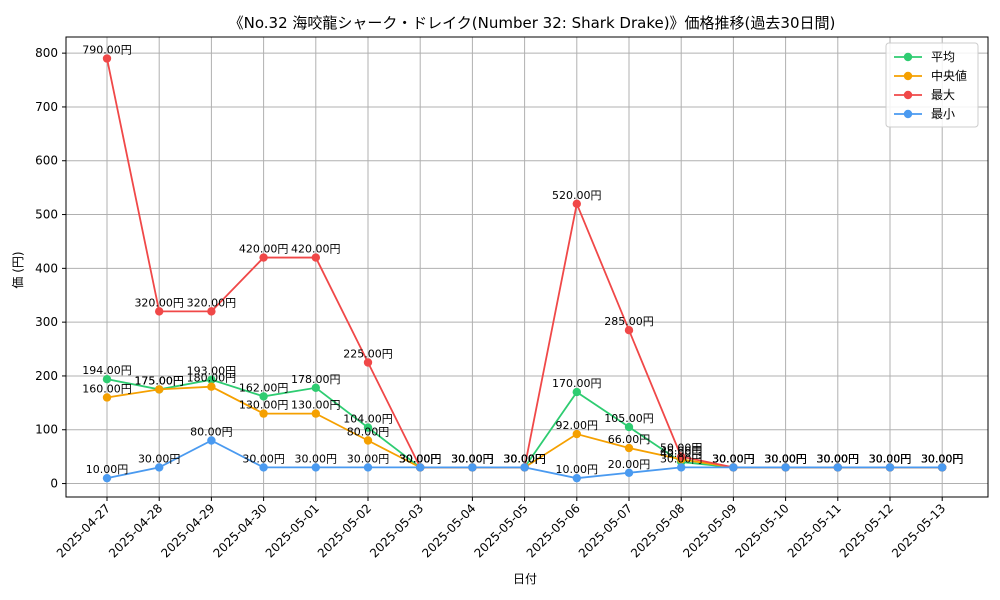 The height and width of the screenshot is (600, 1000). What do you see at coordinates (396, 530) in the screenshot?
I see `x-tick-label: 2025-05-03` at bounding box center [396, 530].